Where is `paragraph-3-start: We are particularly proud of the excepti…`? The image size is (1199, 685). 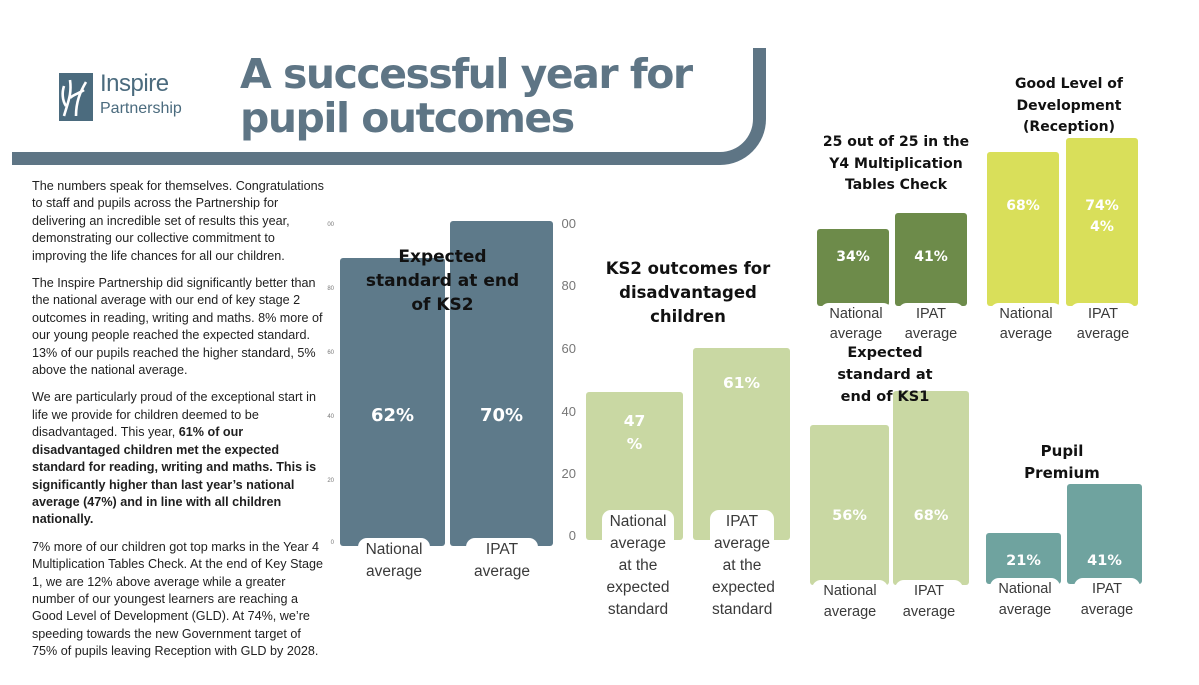 paragraph-3-start: We are particularly proud of the excepti… is located at coordinates (174, 415).